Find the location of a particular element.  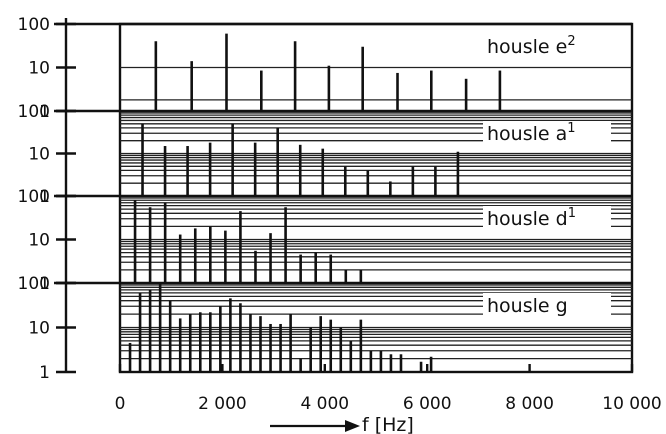

panel-label: housle a1 is located at coordinates (531, 133).